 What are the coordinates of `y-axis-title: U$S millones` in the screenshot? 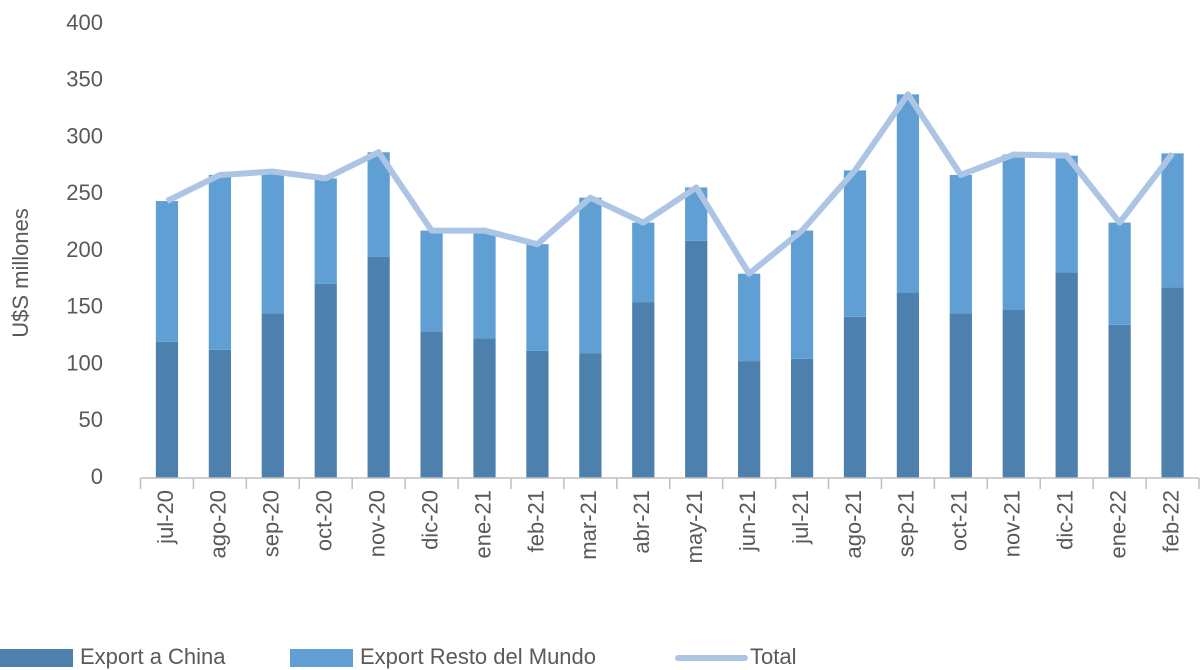 It's located at (20, 273).